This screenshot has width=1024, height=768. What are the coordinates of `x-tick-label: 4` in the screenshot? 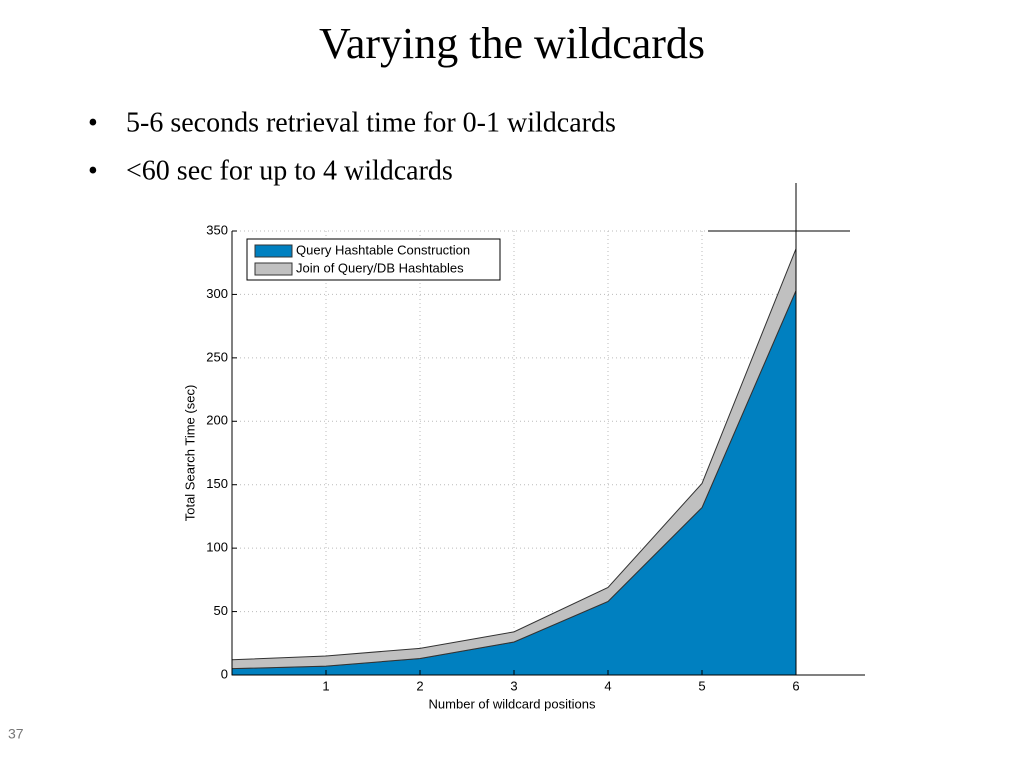 It's located at (607, 685).